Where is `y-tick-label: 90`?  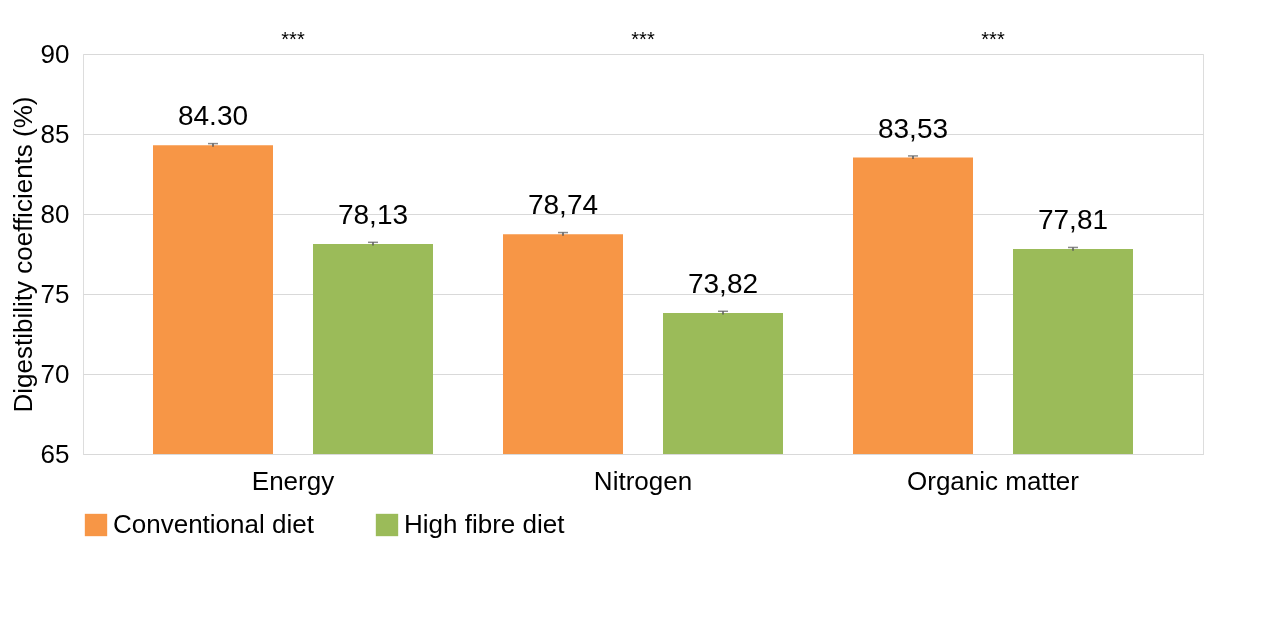 y-tick-label: 90 is located at coordinates (55, 53).